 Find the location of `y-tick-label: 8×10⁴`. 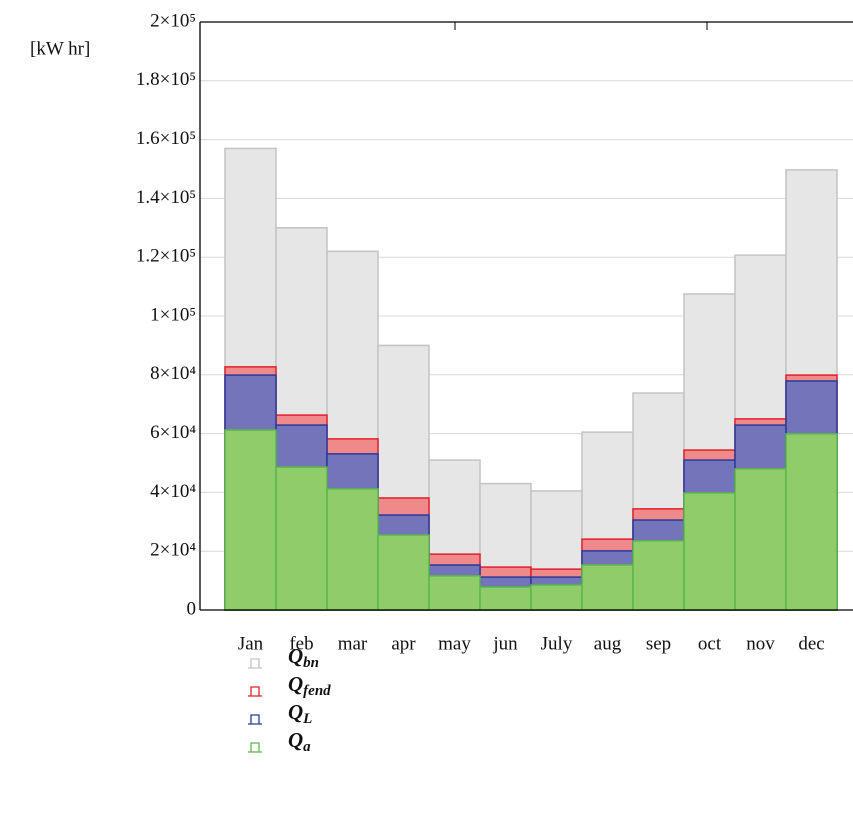

y-tick-label: 8×10⁴ is located at coordinates (173, 373).